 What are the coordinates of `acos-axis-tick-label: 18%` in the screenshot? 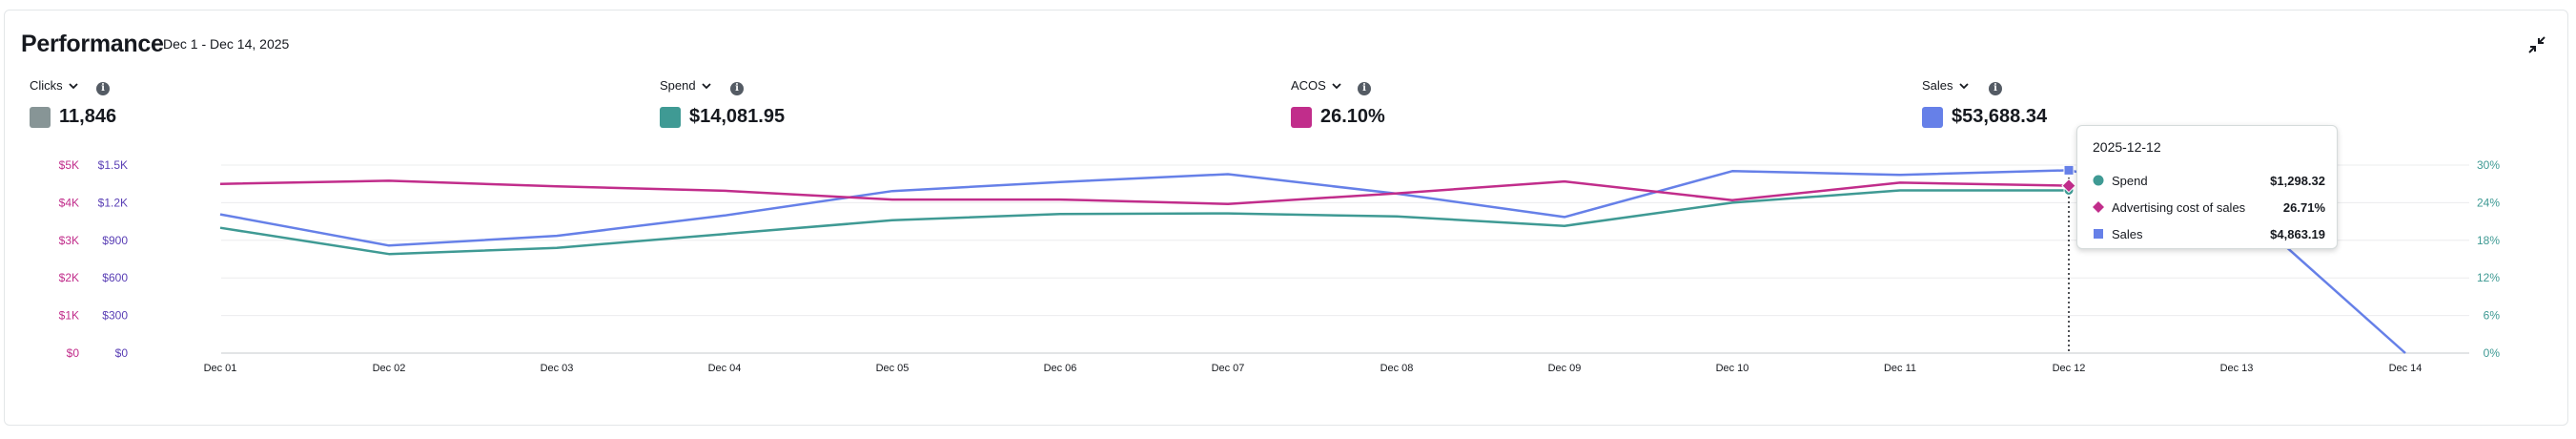 It's located at (2488, 241).